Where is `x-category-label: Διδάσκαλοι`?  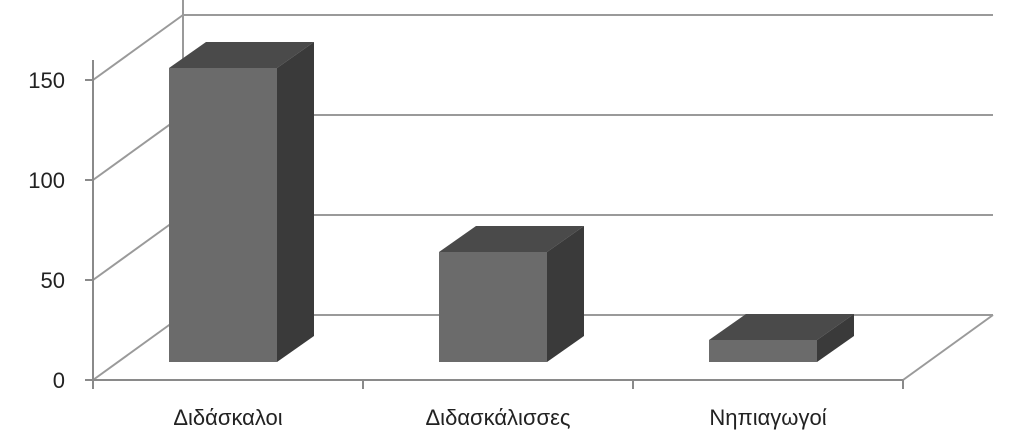 x-category-label: Διδάσκαλοι is located at coordinates (227, 417).